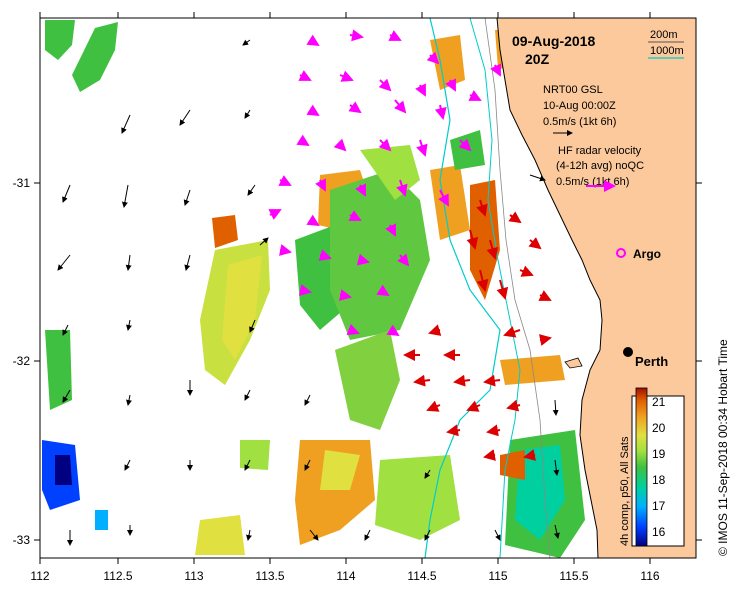  What do you see at coordinates (659, 480) in the screenshot?
I see `colorbar-tick: 18` at bounding box center [659, 480].